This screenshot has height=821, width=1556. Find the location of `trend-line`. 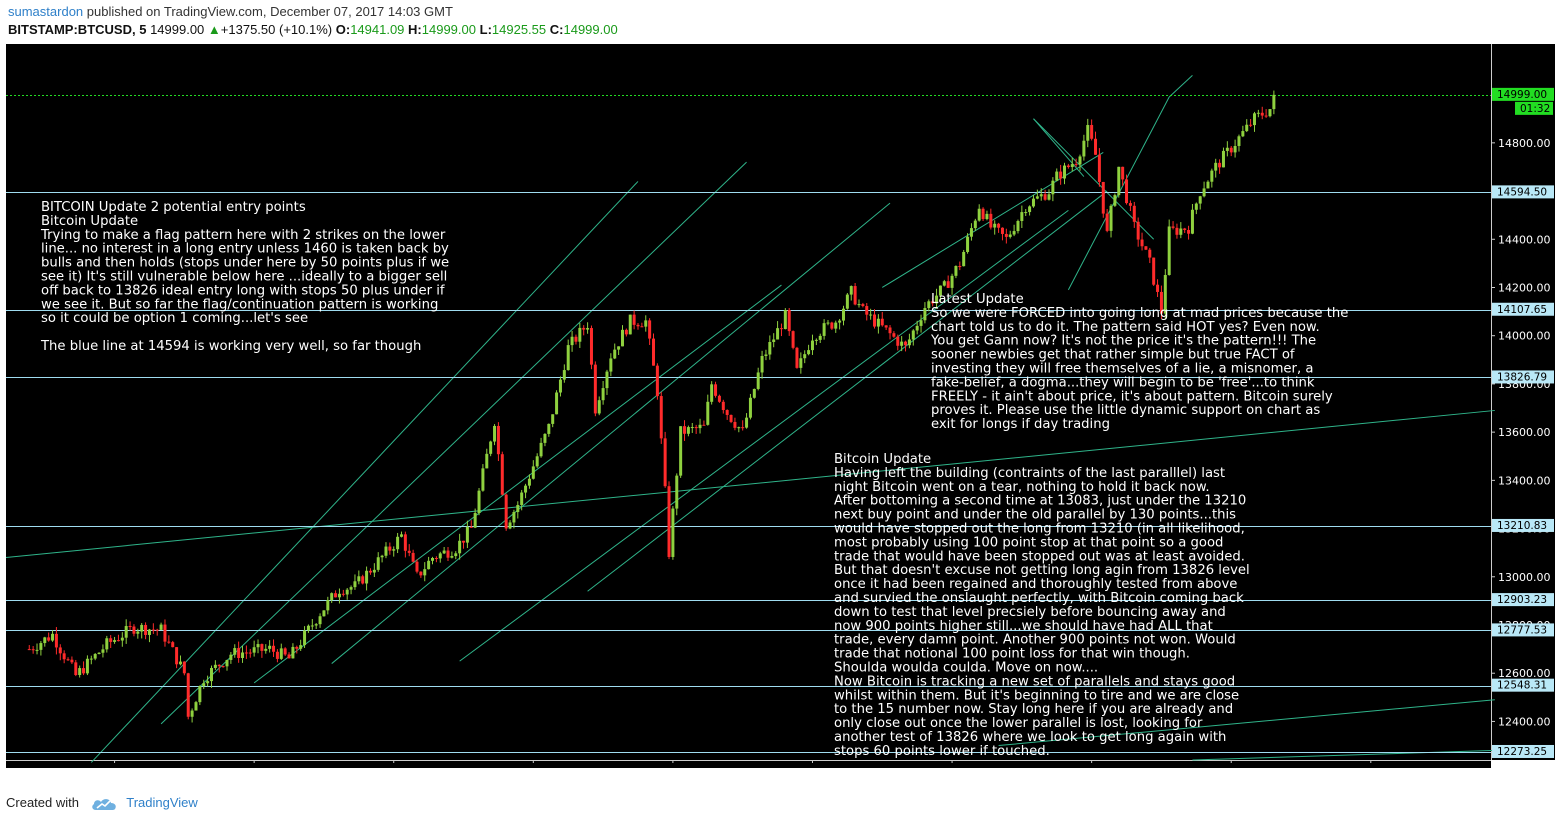

trend-line is located at coordinates (1180, 86).